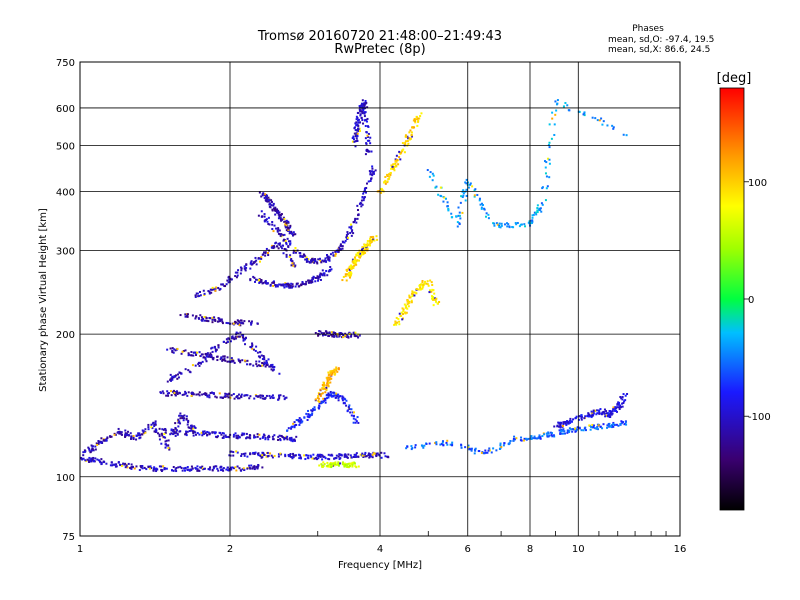  I want to click on y-tick-label: 75, so click(68, 537).